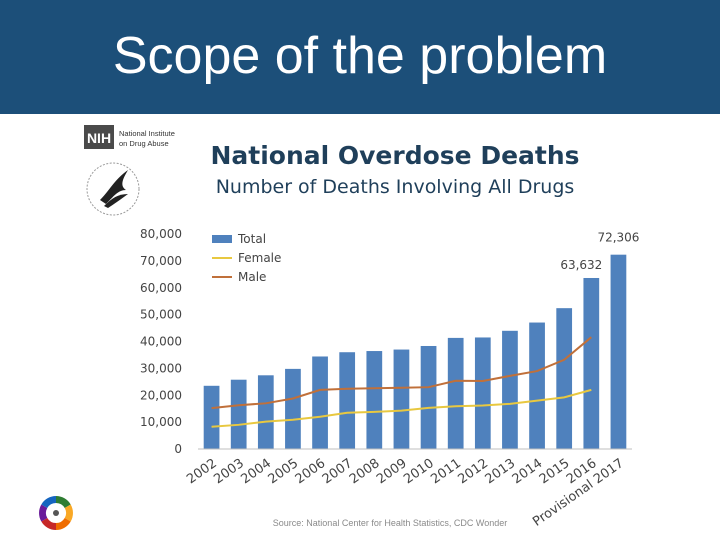  I want to click on bar-total-2003, so click(239, 414).